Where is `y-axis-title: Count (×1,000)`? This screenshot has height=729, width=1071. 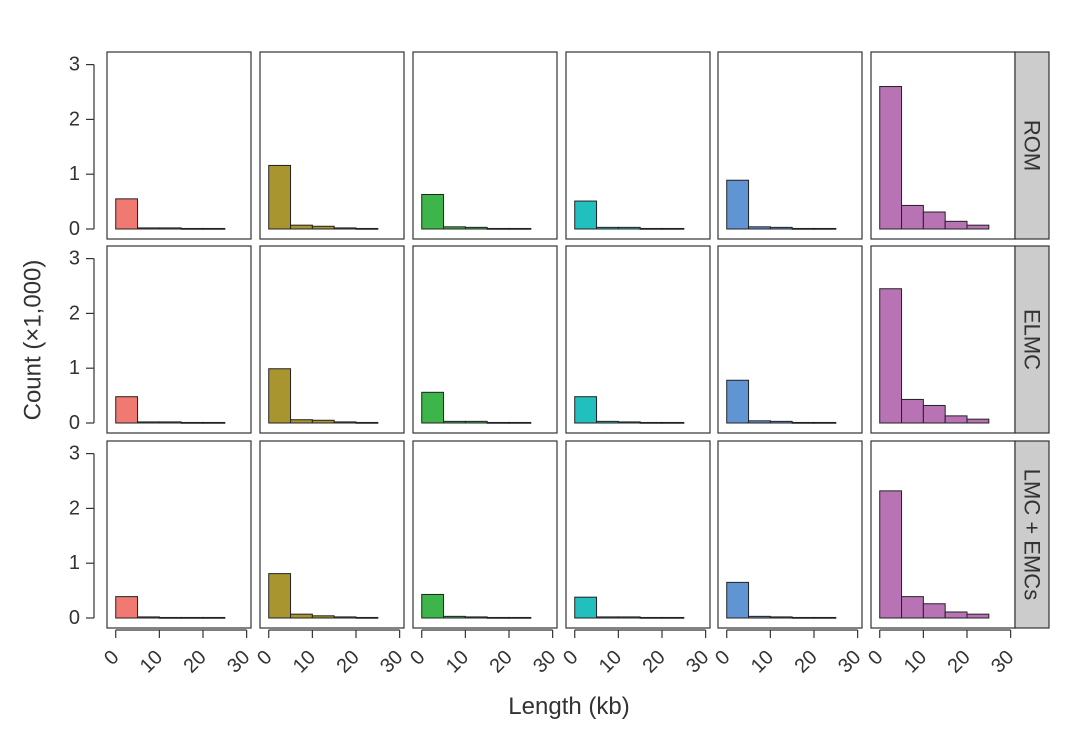
y-axis-title: Count (×1,000) is located at coordinates (33, 340).